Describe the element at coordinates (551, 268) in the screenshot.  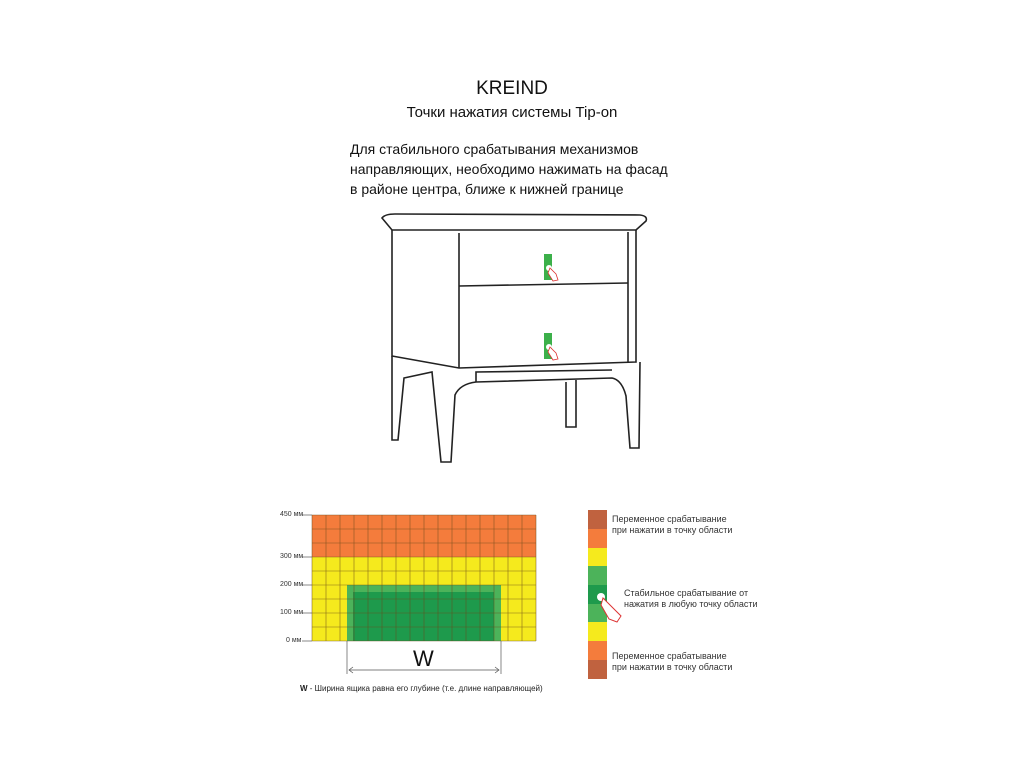
I see `press-point-upper` at that location.